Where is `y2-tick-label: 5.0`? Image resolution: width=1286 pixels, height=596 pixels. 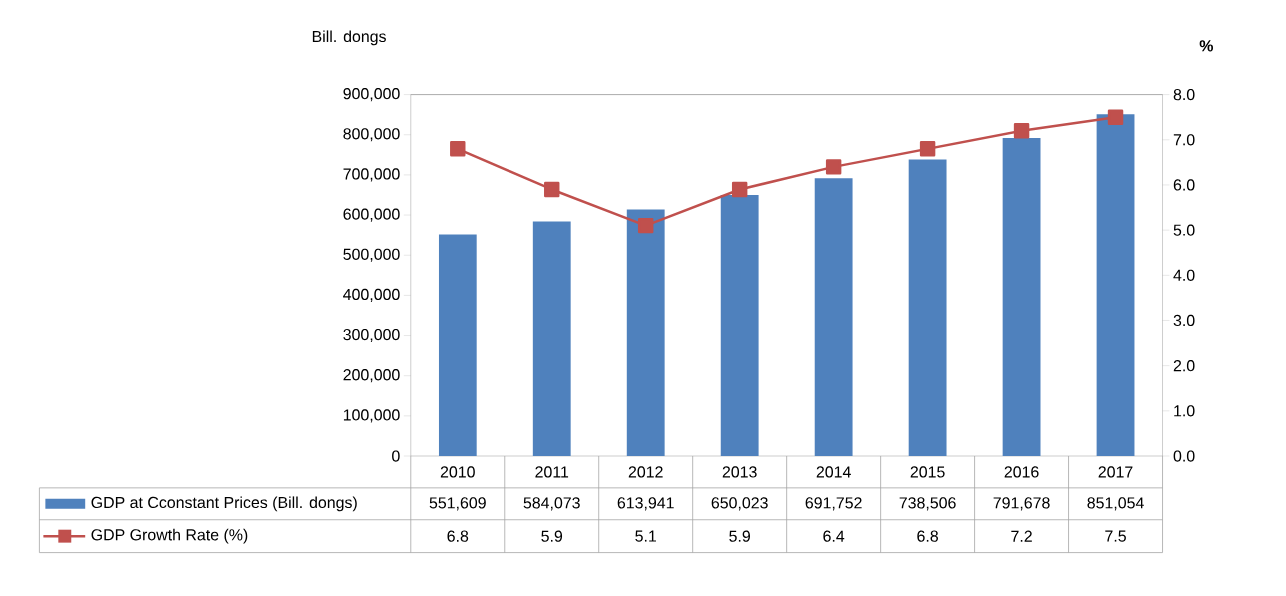 y2-tick-label: 5.0 is located at coordinates (1184, 230).